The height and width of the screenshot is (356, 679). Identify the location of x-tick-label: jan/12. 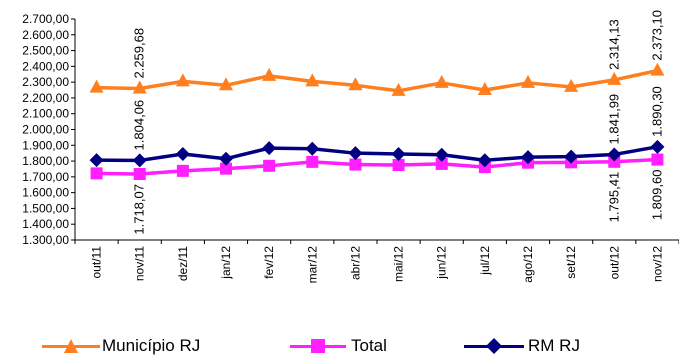
(226, 263).